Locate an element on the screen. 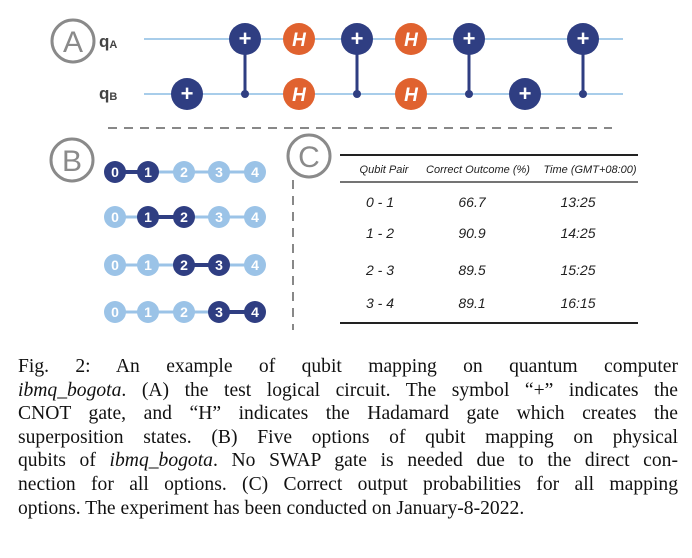  panel-c-circle is located at coordinates (309, 156).